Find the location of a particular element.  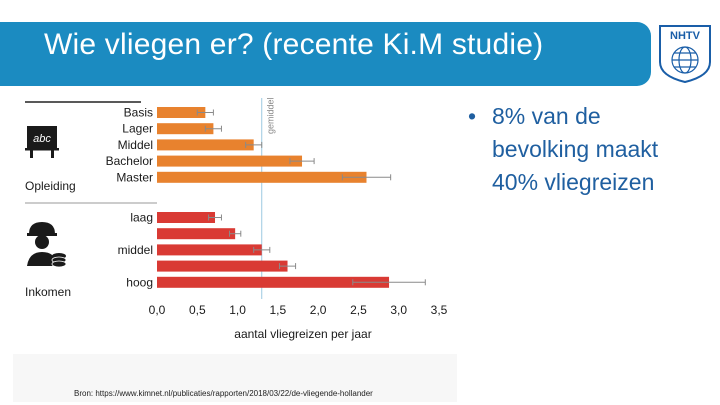

x-tick-label: 0,0 is located at coordinates (157, 310).